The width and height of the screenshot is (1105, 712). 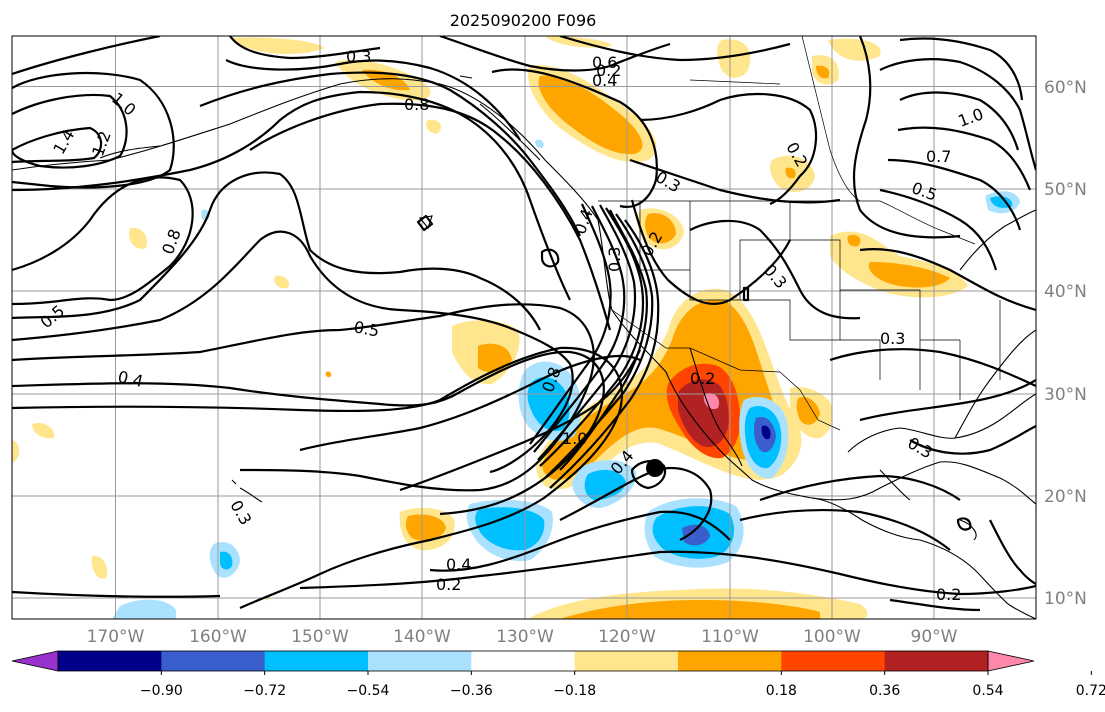 What do you see at coordinates (320, 637) in the screenshot?
I see `lon-label: 150°W` at bounding box center [320, 637].